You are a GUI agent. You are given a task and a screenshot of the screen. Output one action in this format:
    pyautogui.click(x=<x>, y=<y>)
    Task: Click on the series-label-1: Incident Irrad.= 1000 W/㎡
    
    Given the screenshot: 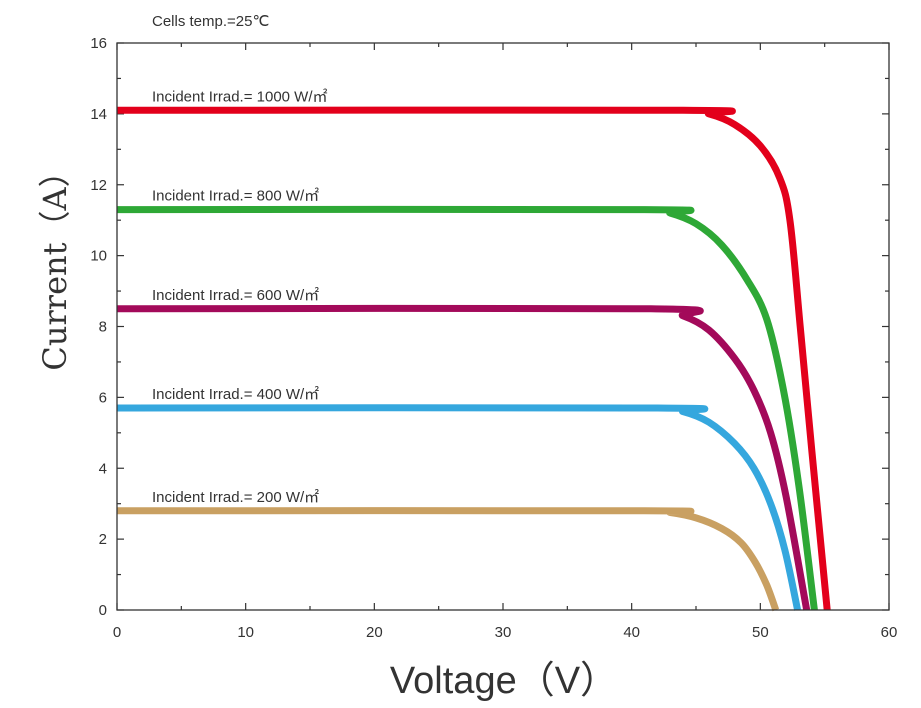 What is the action you would take?
    pyautogui.click(x=240, y=96)
    